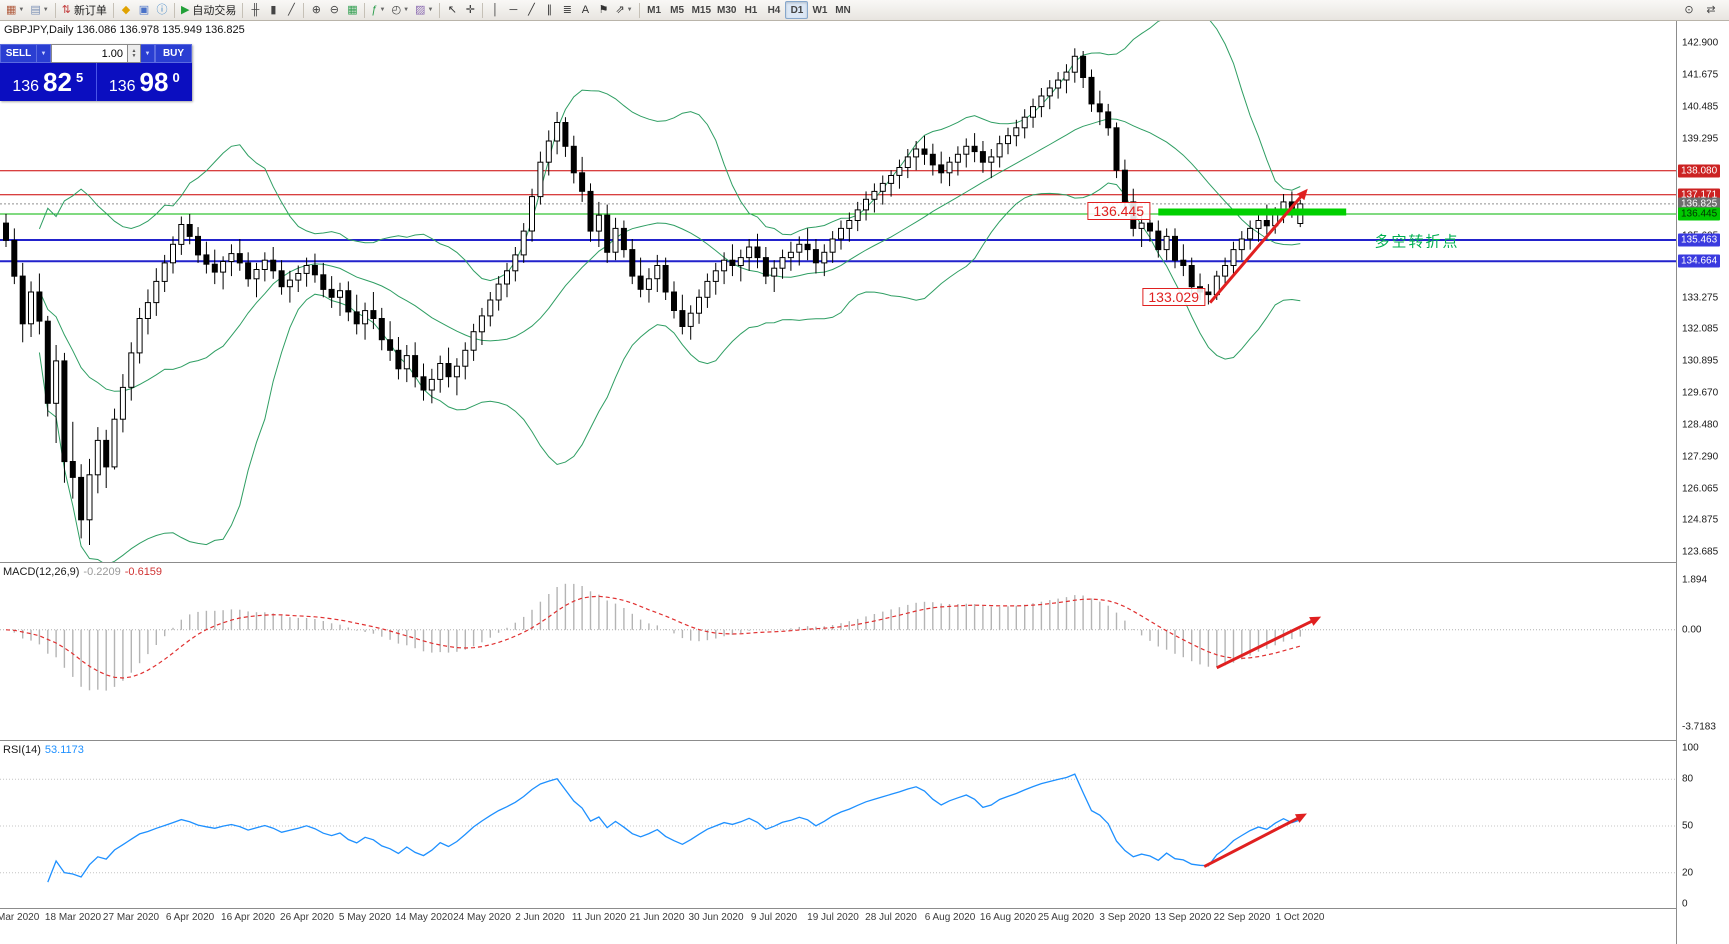 This screenshot has width=1729, height=944. I want to click on label-button: ⚑, so click(603, 10).